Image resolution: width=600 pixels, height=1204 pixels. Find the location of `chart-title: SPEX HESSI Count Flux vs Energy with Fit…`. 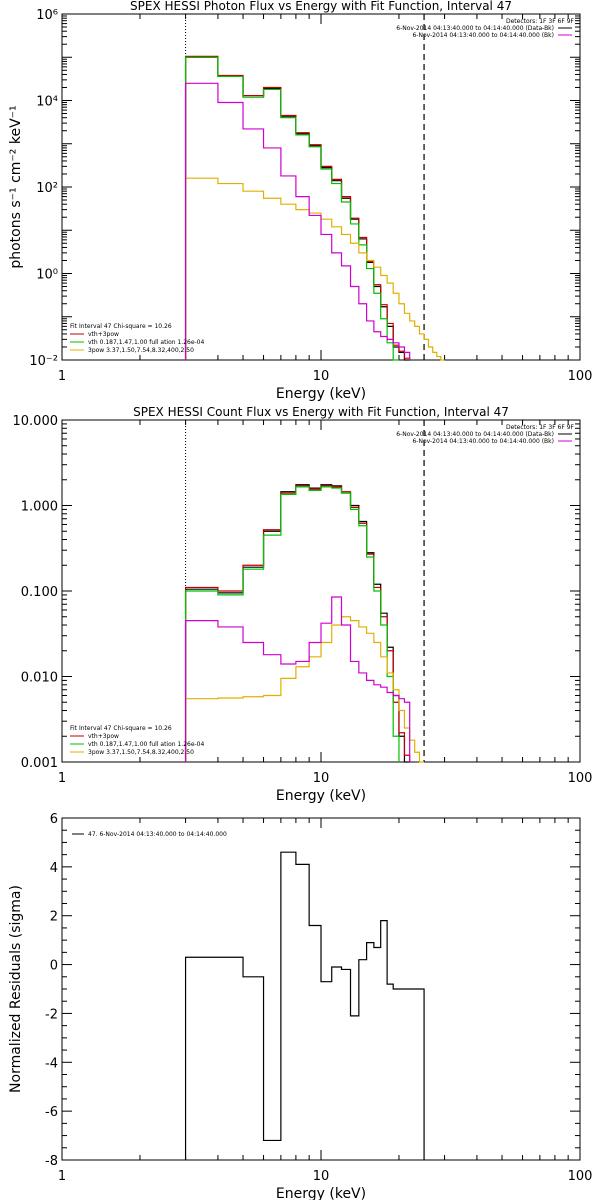

chart-title: SPEX HESSI Count Flux vs Energy with Fit… is located at coordinates (321, 412).